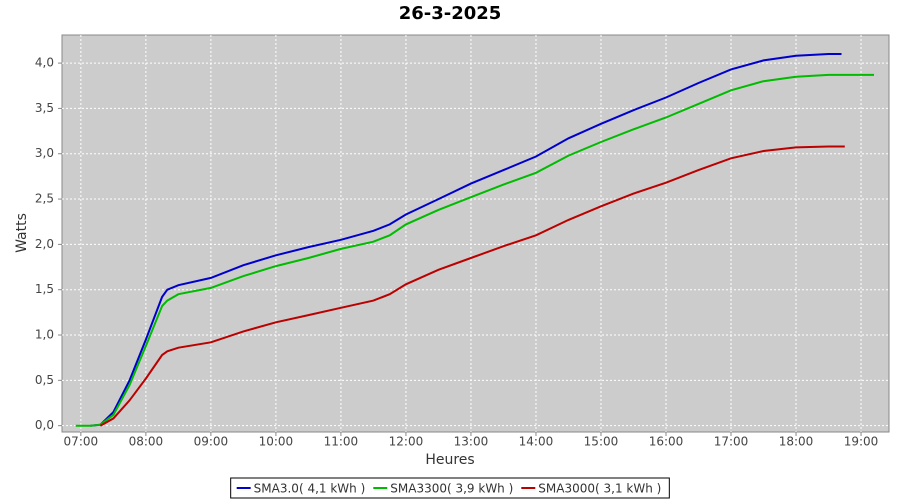  I want to click on legend-box, so click(450, 488).